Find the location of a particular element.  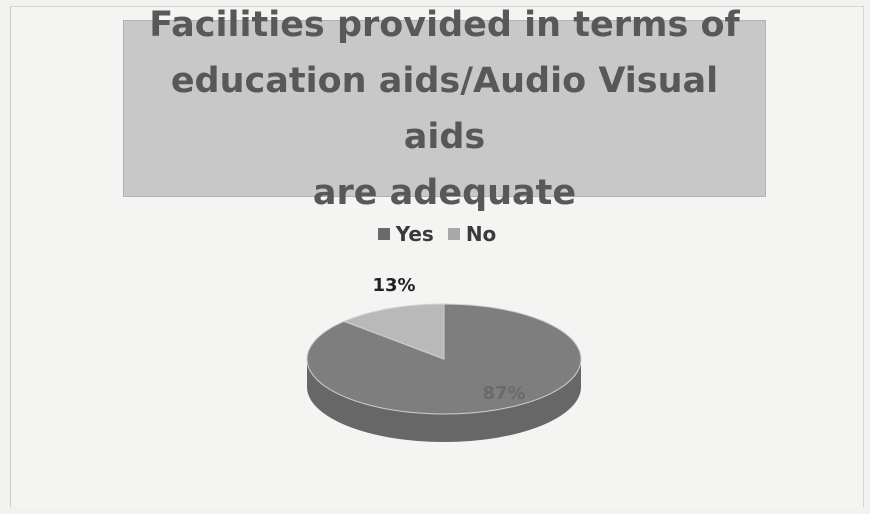

pie-side-yes is located at coordinates (444, 400).